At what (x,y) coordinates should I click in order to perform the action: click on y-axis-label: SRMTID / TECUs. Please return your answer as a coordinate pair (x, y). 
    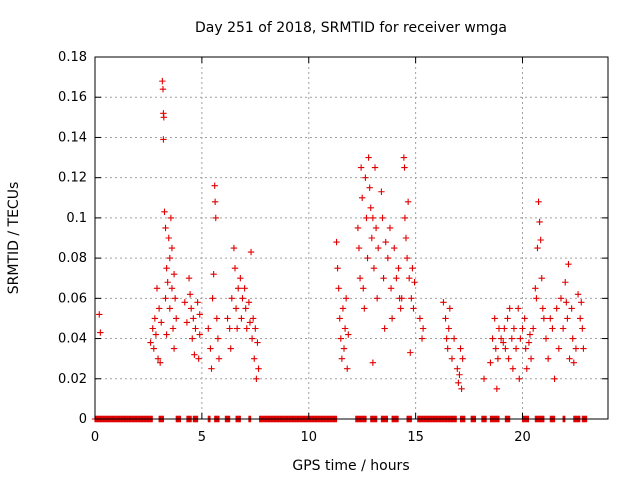
    Looking at the image, I should click on (14, 238).